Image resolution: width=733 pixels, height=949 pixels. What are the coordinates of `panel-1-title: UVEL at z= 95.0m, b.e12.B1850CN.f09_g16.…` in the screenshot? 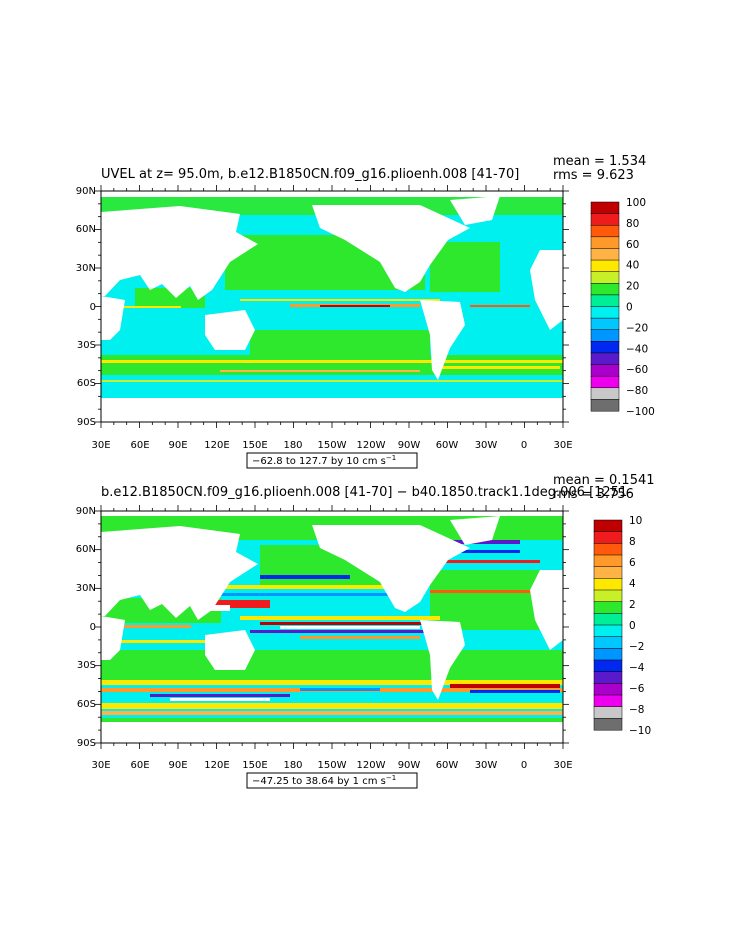 It's located at (310, 174).